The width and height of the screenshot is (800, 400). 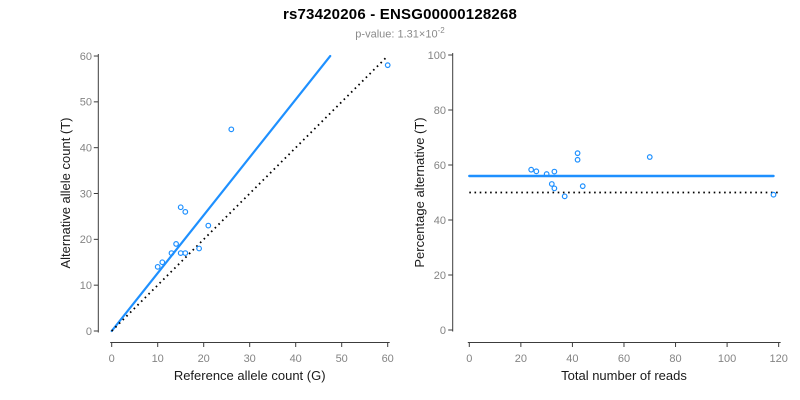 What do you see at coordinates (65, 192) in the screenshot?
I see `left-y-axis-title: Alternative allele count (T)` at bounding box center [65, 192].